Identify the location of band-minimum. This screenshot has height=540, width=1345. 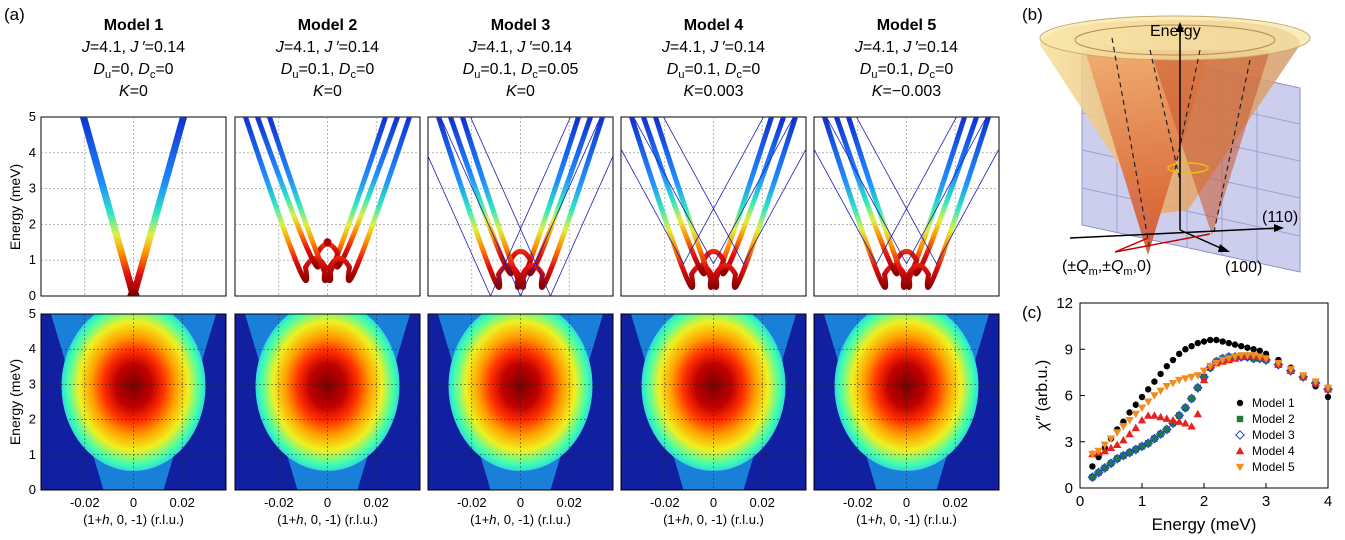
(133, 293).